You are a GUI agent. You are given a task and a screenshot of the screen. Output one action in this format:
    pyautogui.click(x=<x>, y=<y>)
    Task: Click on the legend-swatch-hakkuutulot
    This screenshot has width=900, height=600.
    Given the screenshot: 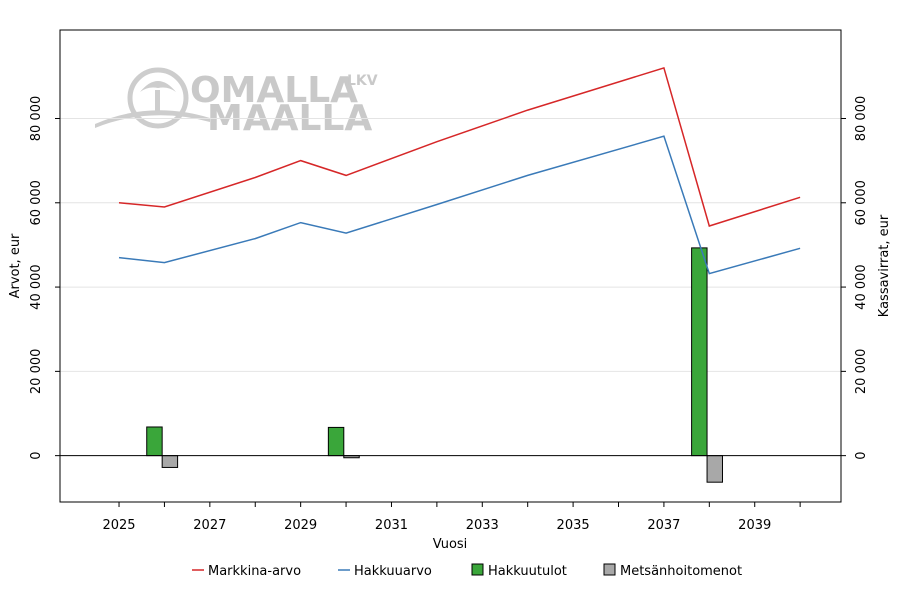 What is the action you would take?
    pyautogui.click(x=477, y=569)
    